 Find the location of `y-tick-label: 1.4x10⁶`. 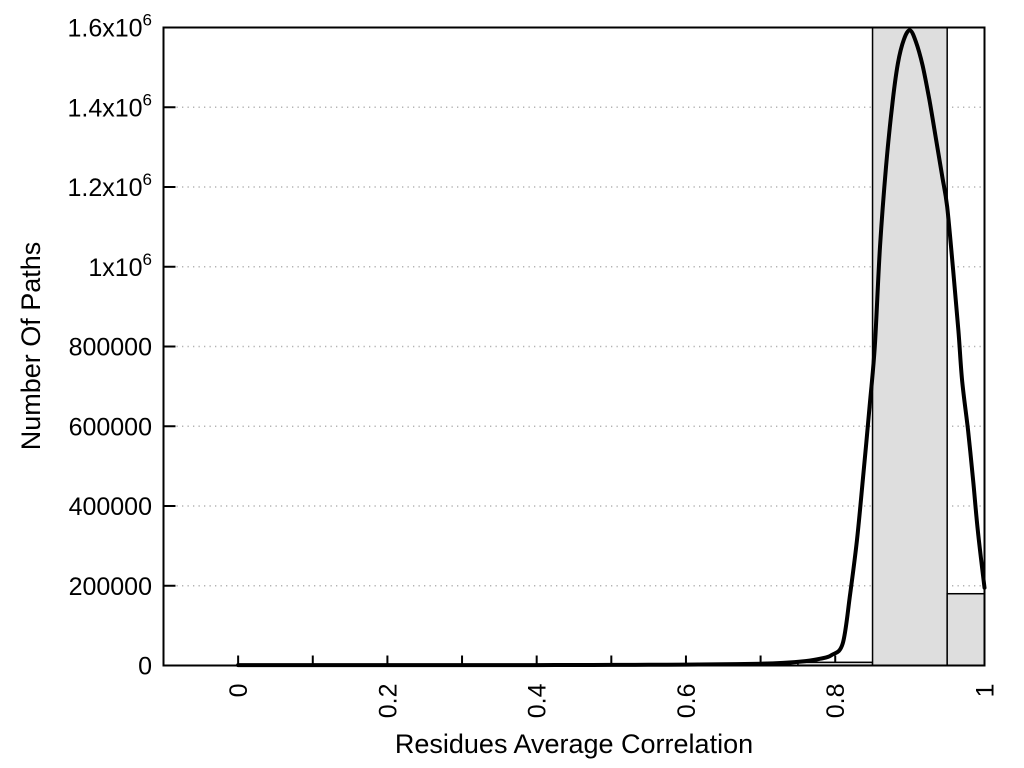

y-tick-label: 1.4x10⁶ is located at coordinates (109, 106).